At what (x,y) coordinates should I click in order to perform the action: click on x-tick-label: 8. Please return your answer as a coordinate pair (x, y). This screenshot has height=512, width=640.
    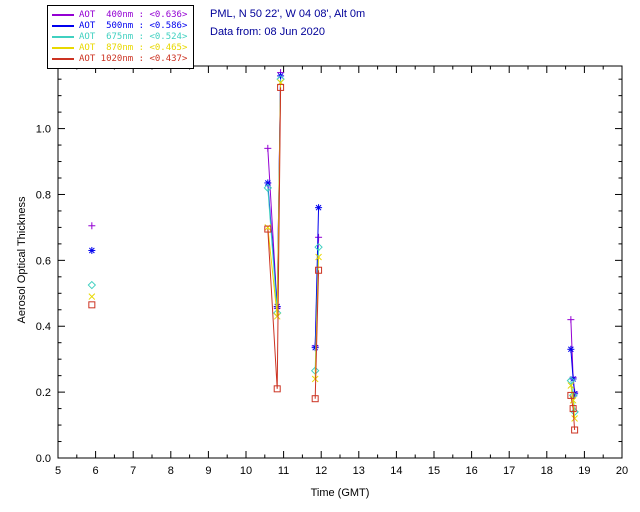
    Looking at the image, I should click on (171, 471).